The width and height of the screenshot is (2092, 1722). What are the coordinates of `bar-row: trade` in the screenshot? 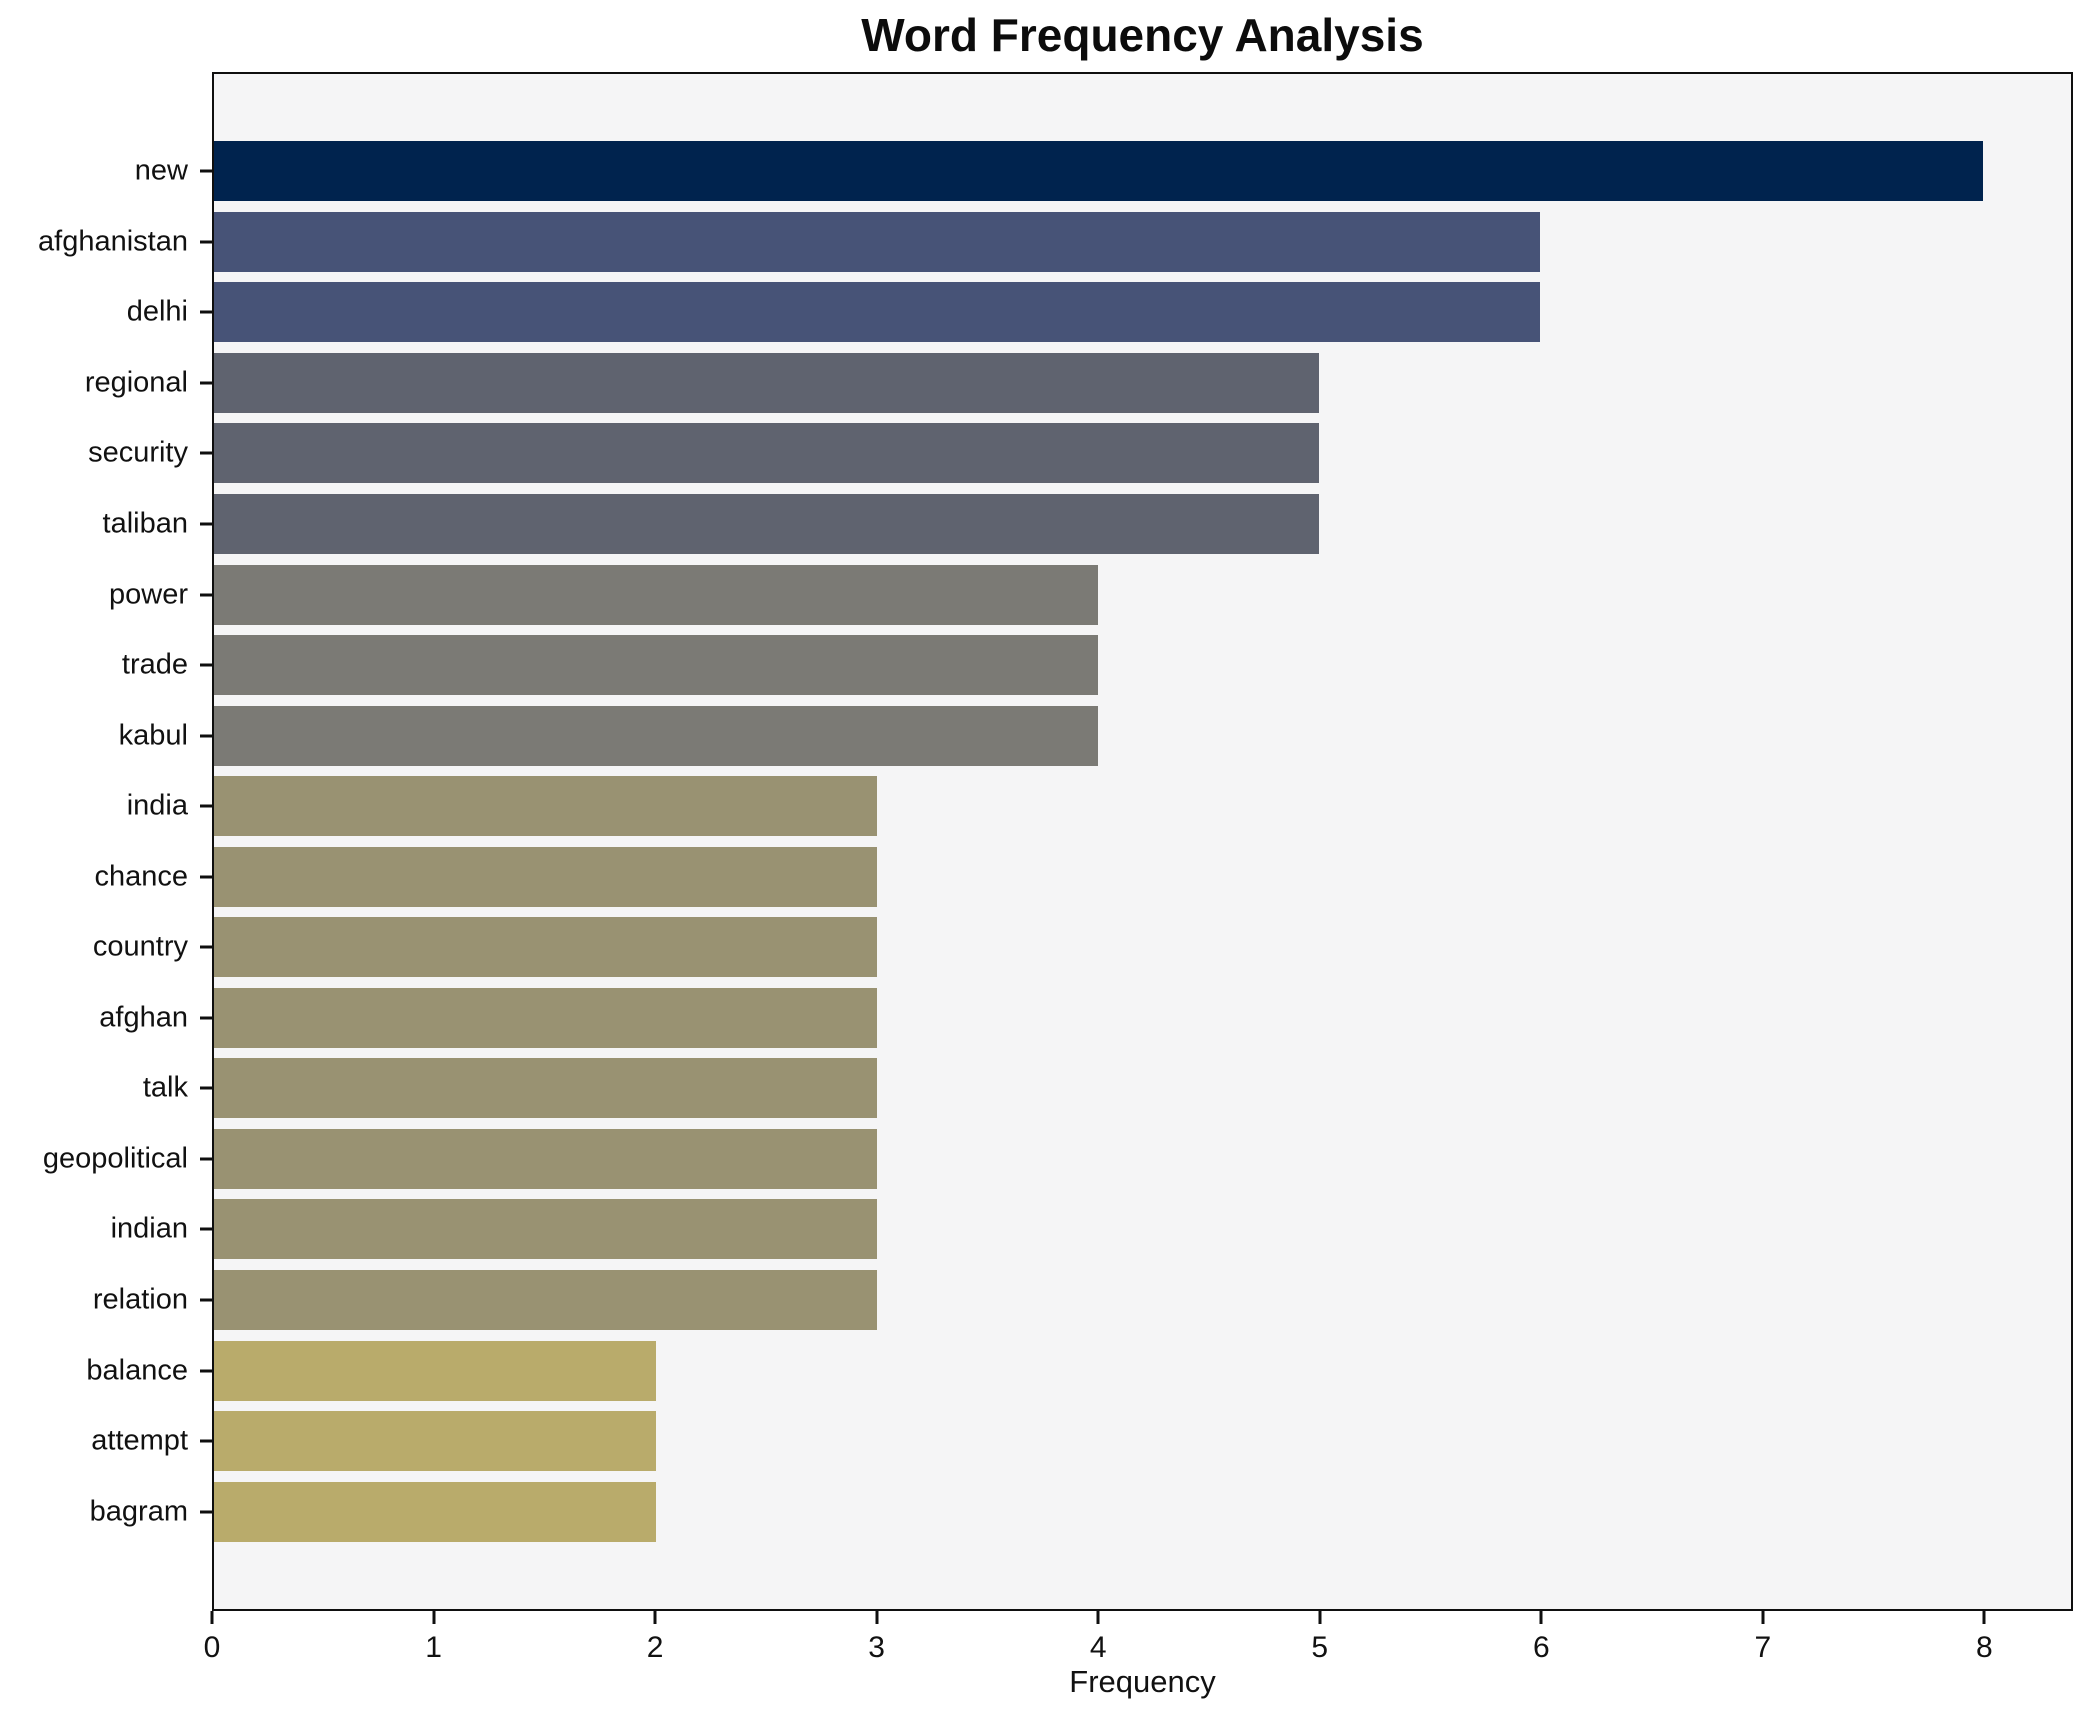 It's located at (1096, 665).